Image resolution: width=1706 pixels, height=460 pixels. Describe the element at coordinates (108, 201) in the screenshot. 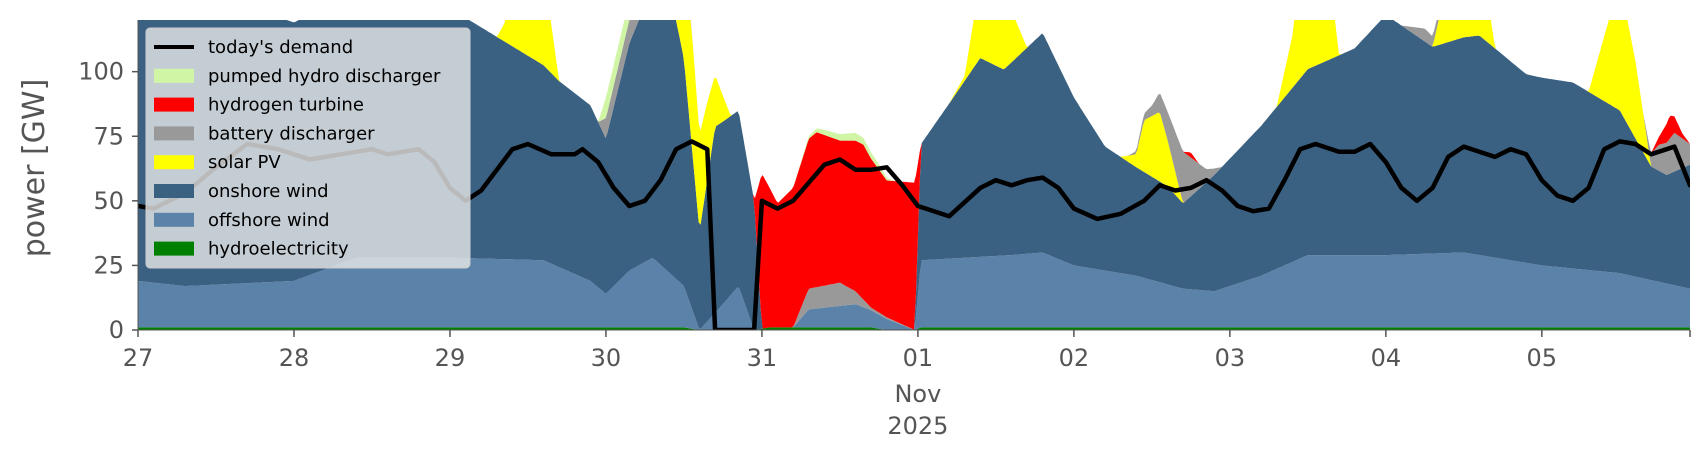

I see `y-tick-label: 50` at that location.